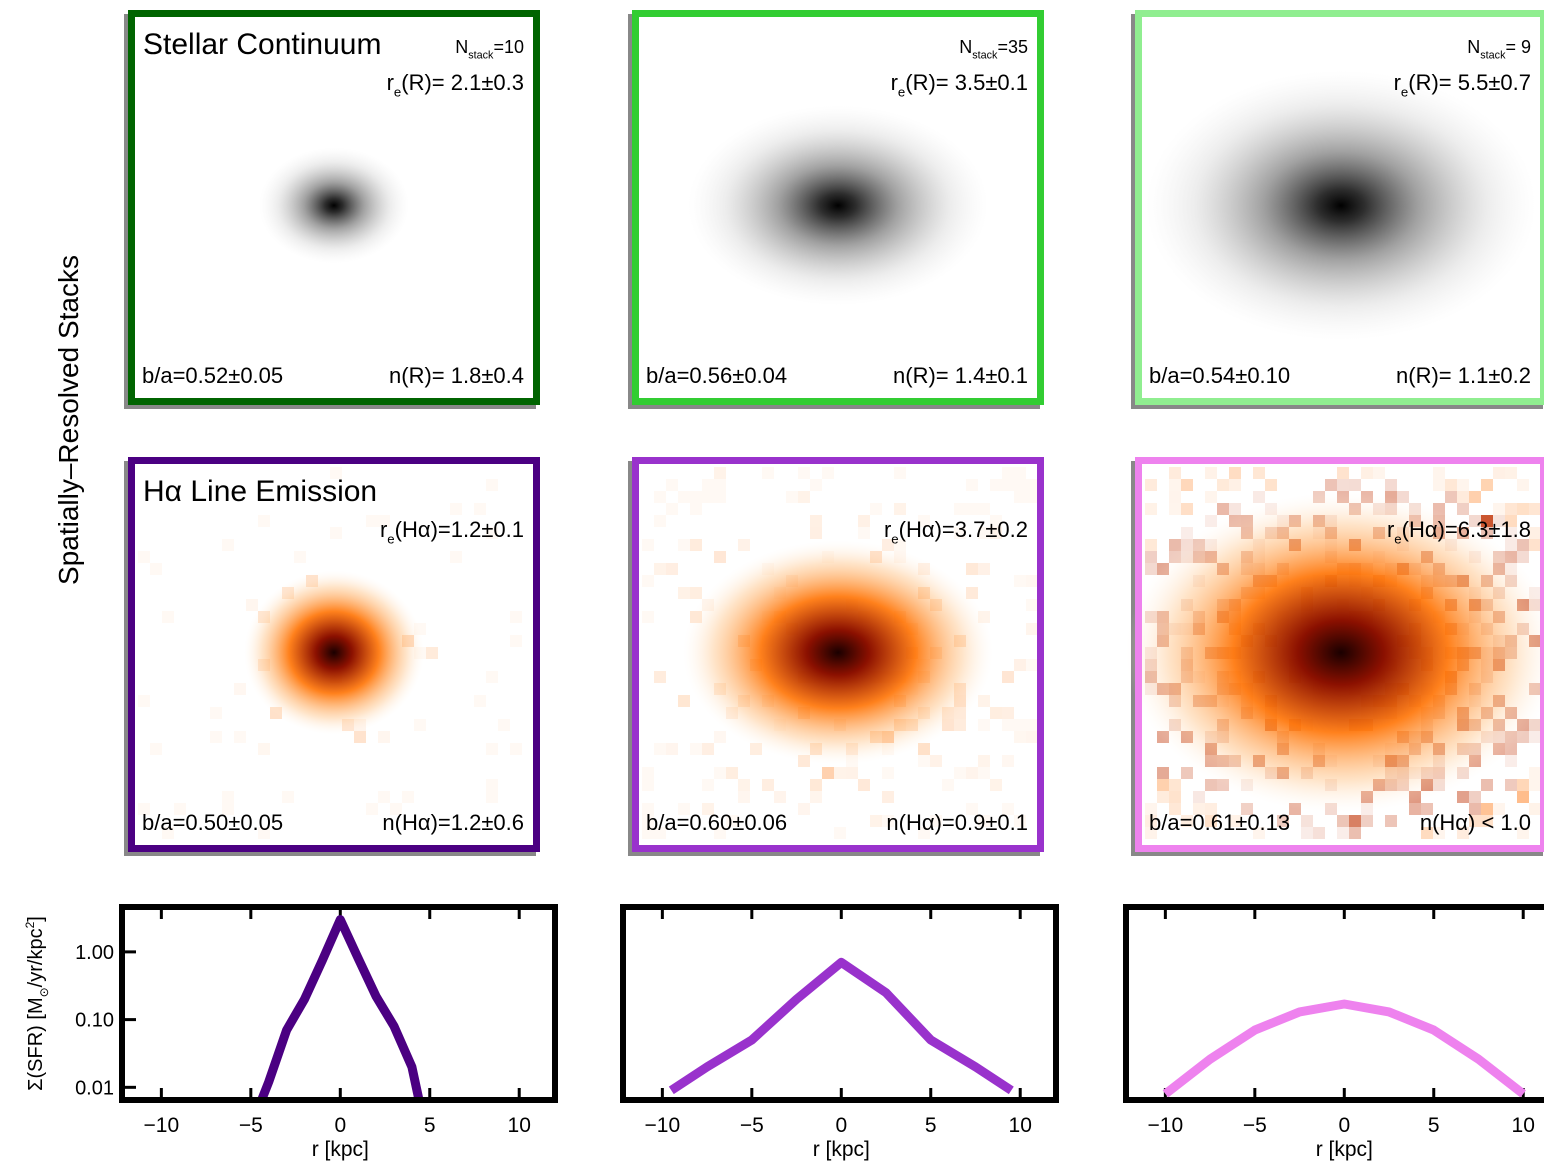  Describe the element at coordinates (841, 1026) in the screenshot. I see `profile-line` at that location.